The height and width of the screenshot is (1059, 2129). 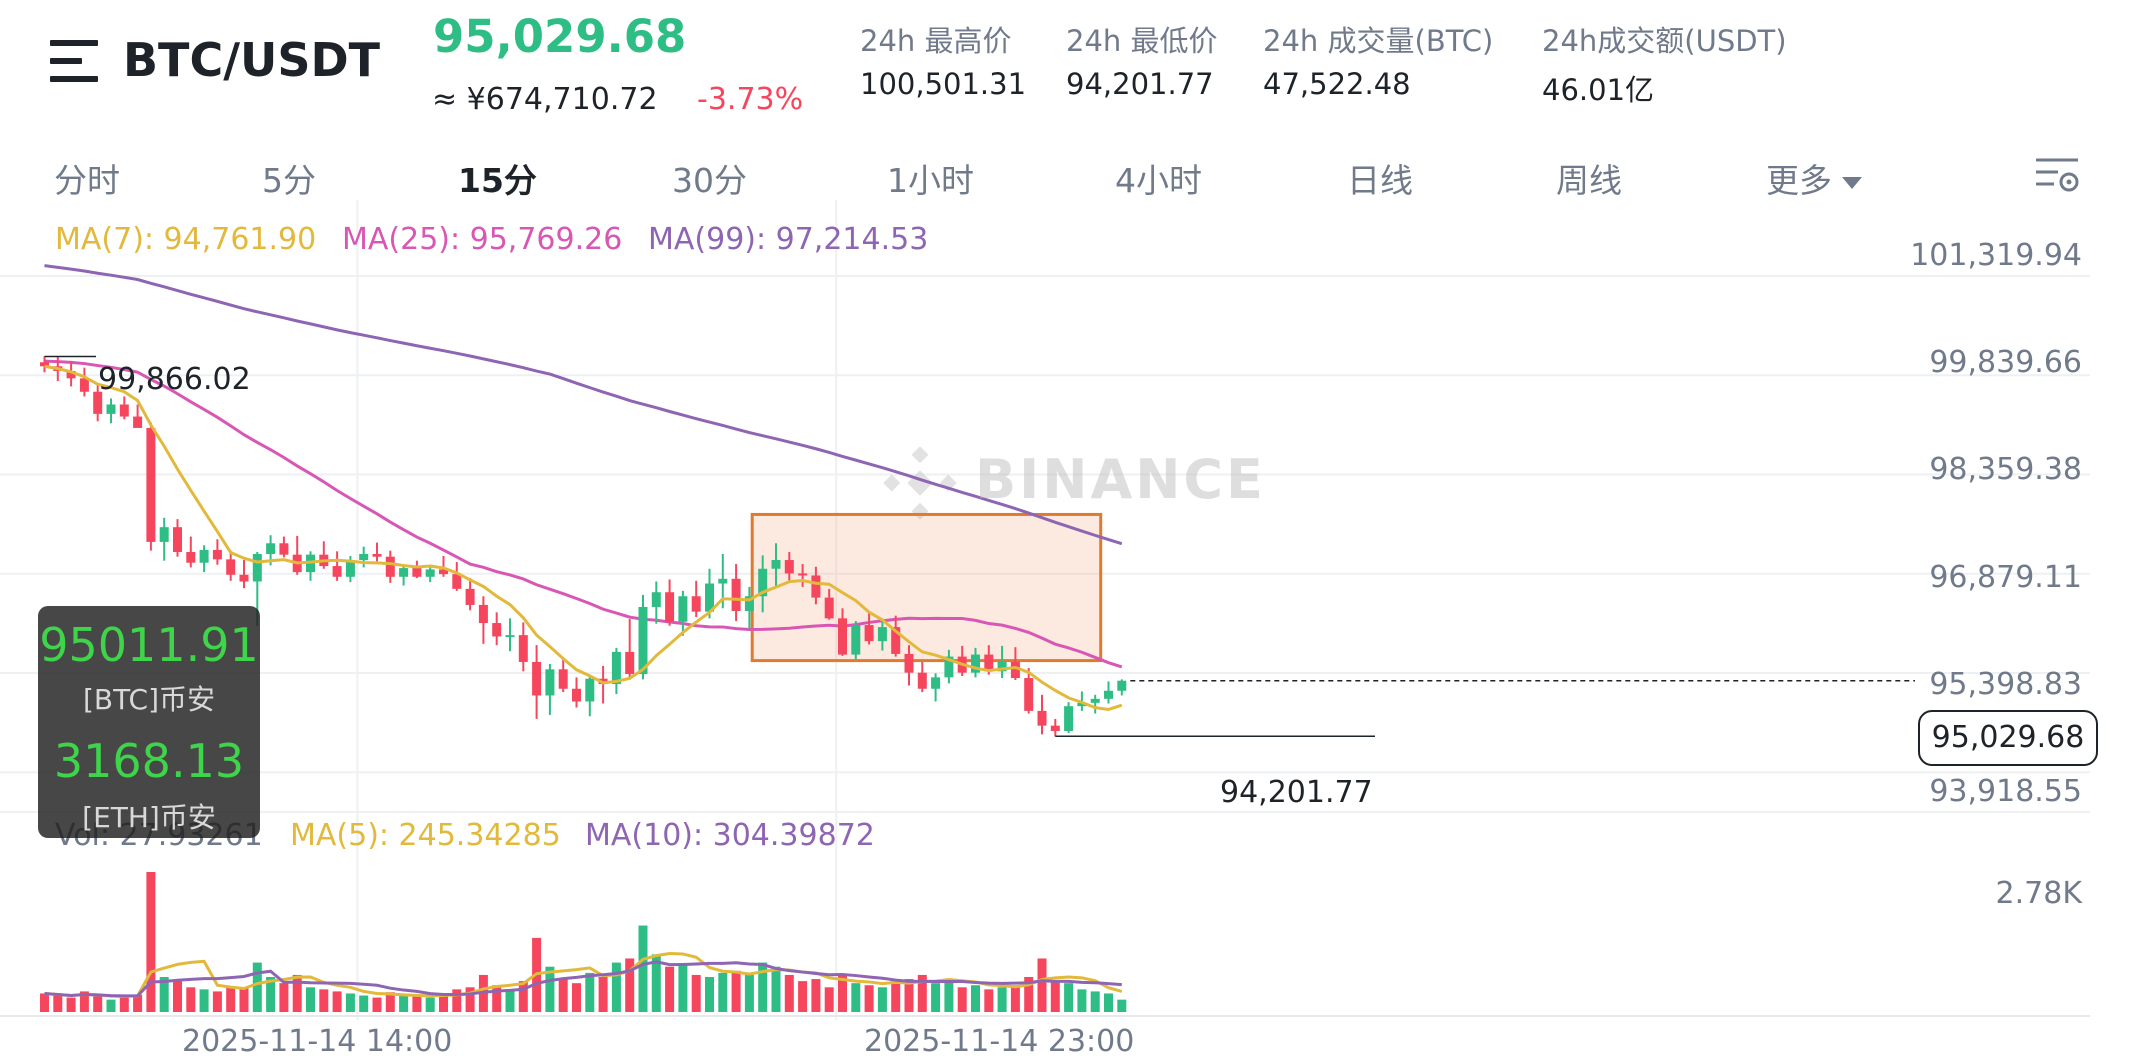 I want to click on tab-30m: 30分, so click(x=709, y=180).